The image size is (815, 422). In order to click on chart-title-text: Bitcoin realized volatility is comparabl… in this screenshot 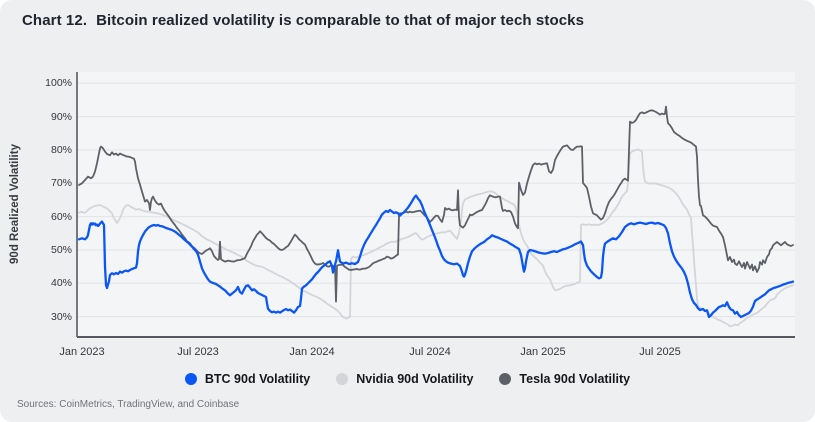, I will do `click(340, 20)`.